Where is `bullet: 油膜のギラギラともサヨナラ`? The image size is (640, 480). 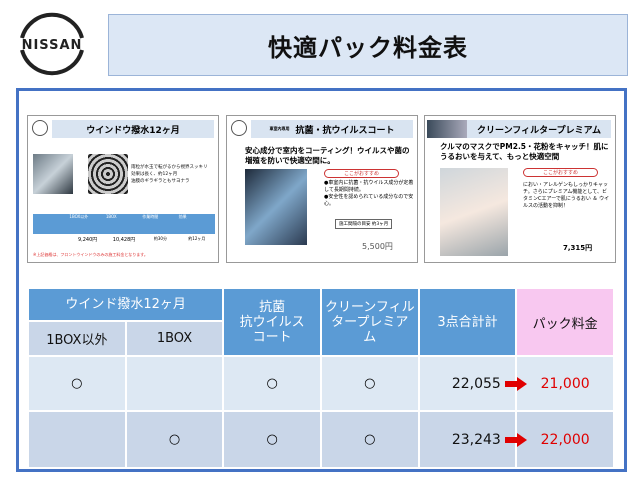
bullet: 油膜のギラギラともサヨナラ is located at coordinates (160, 181).